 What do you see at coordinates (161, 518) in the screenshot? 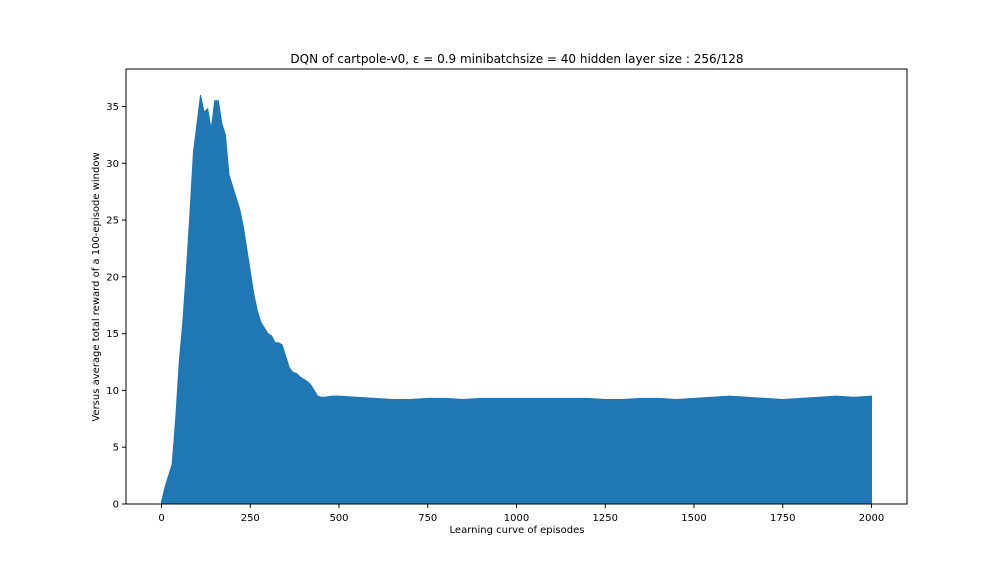
I see `x-tick-label: 0` at bounding box center [161, 518].